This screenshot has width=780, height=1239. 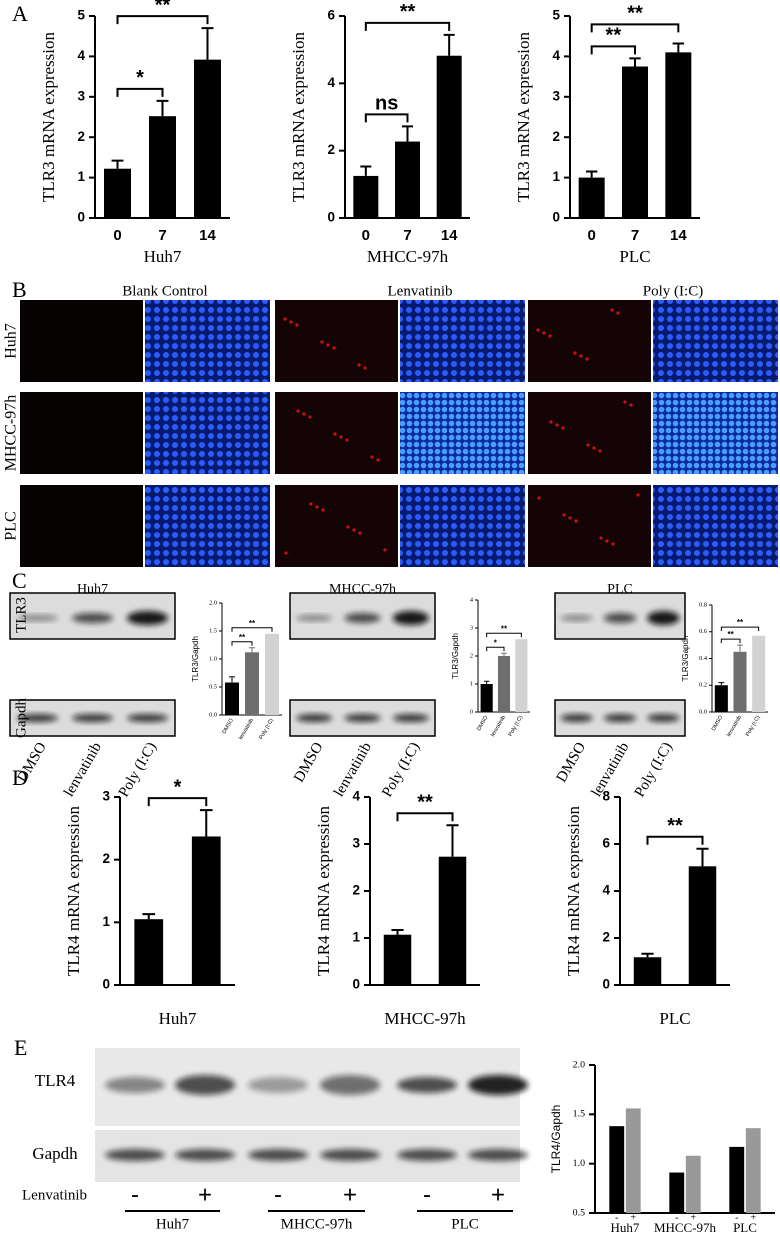 What do you see at coordinates (678, 235) in the screenshot?
I see `x-tick-label: 14` at bounding box center [678, 235].